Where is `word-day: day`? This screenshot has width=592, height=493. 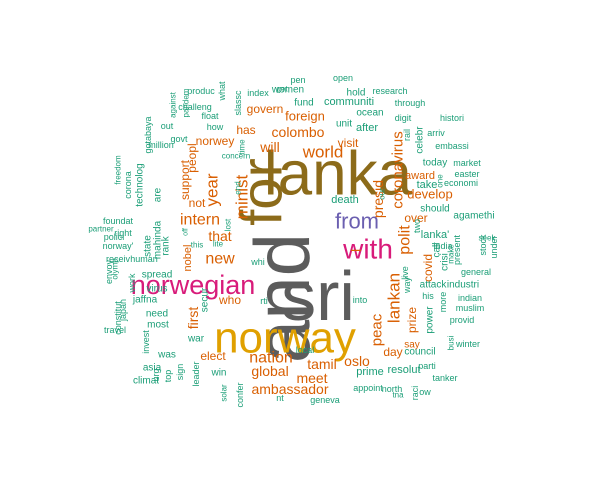
word-day: day is located at coordinates (392, 352).